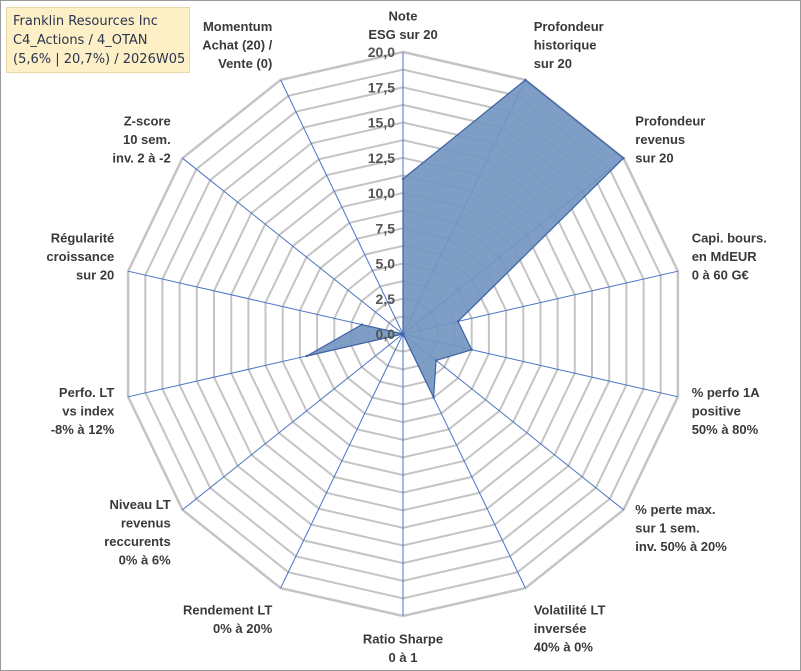 The width and height of the screenshot is (801, 671). I want to click on axis-label: 0% à 6%, so click(145, 559).